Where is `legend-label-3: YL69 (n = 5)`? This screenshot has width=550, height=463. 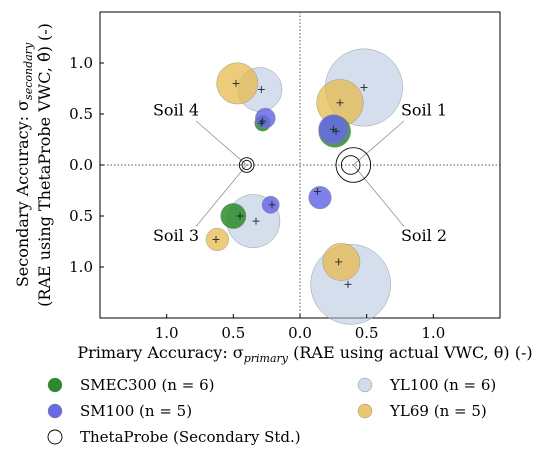
legend-label-3: YL69 (n = 5) is located at coordinates (438, 411).